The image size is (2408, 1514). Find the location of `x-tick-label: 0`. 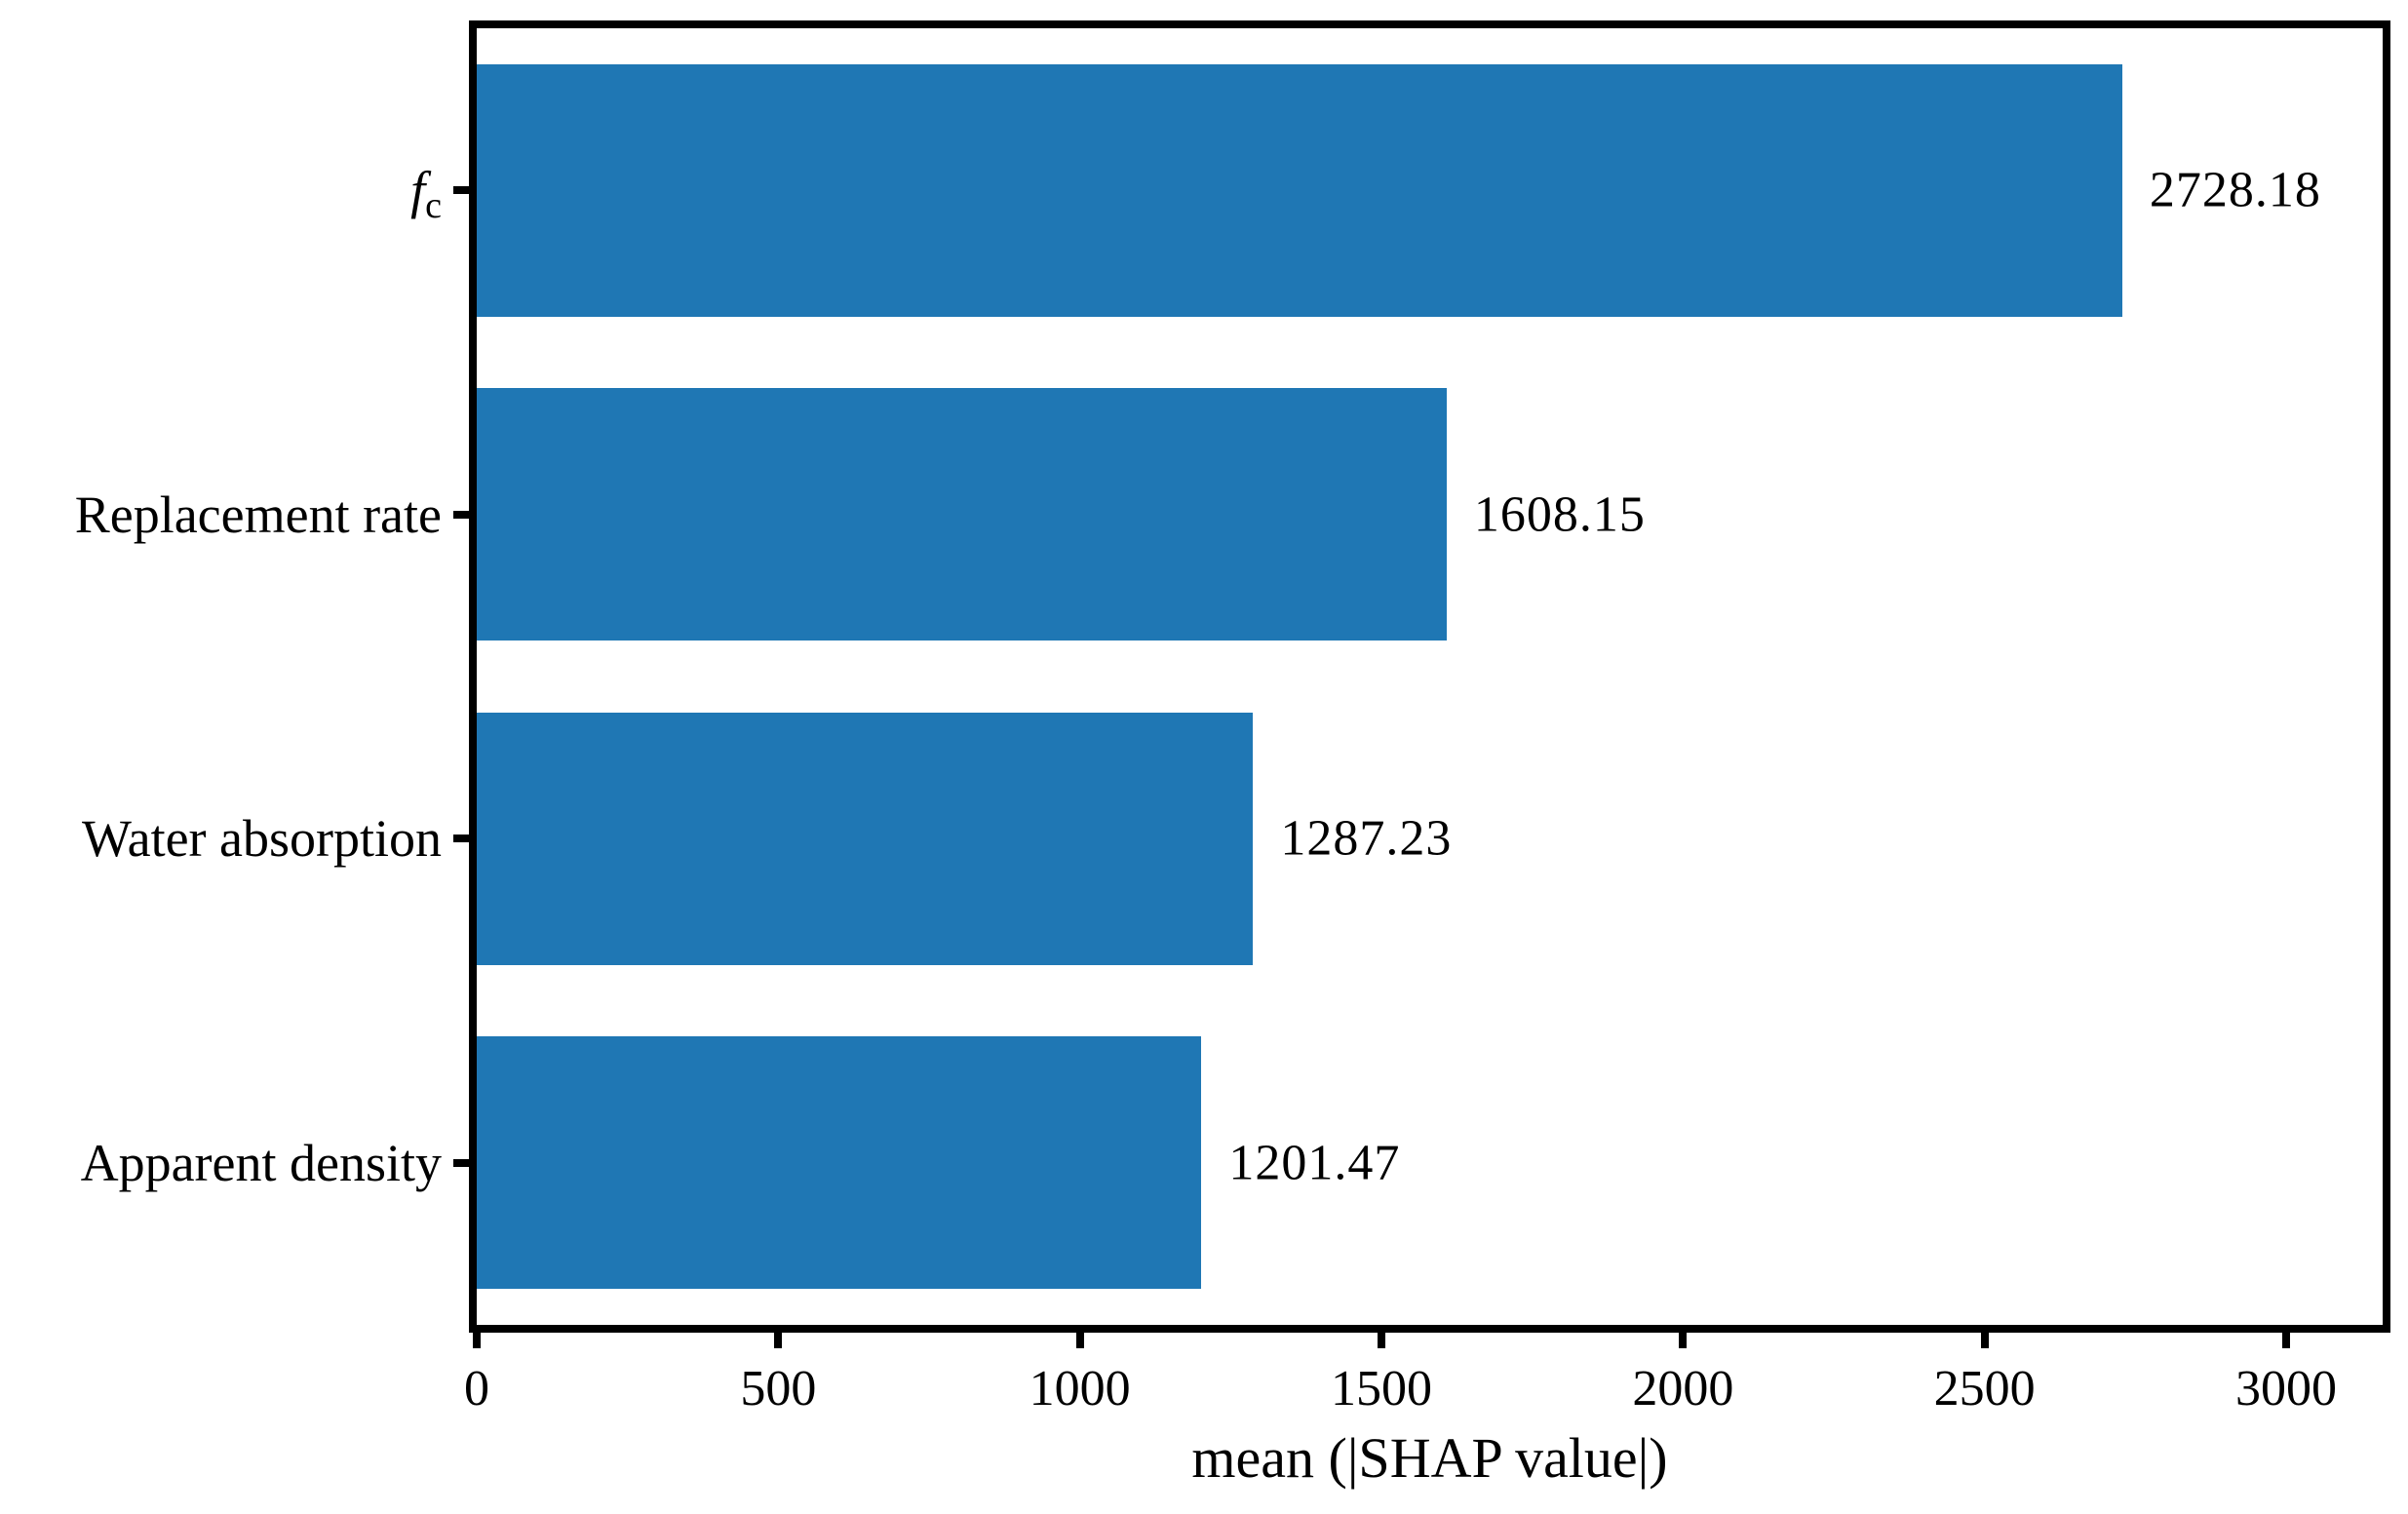

x-tick-label: 0 is located at coordinates (476, 1389).